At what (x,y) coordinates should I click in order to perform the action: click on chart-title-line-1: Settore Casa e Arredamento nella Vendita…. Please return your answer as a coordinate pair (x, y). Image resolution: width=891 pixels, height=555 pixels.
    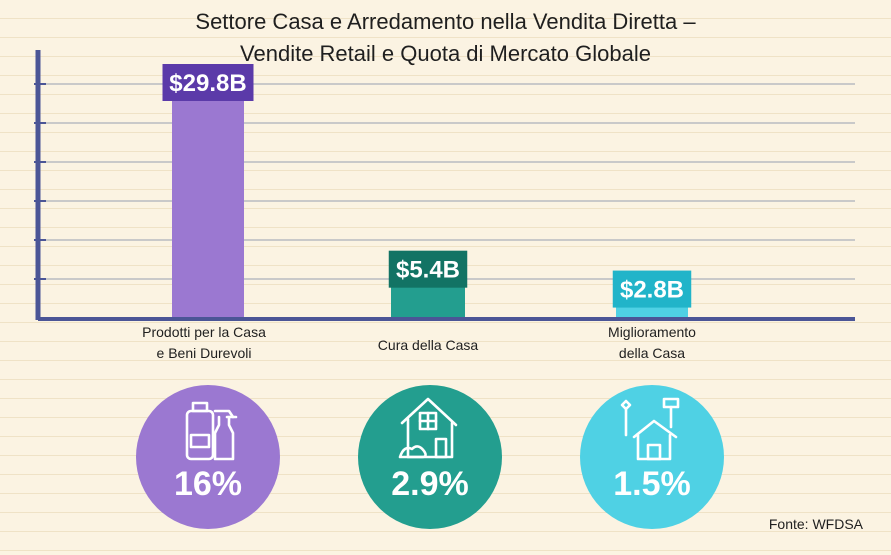
    Looking at the image, I should click on (445, 21).